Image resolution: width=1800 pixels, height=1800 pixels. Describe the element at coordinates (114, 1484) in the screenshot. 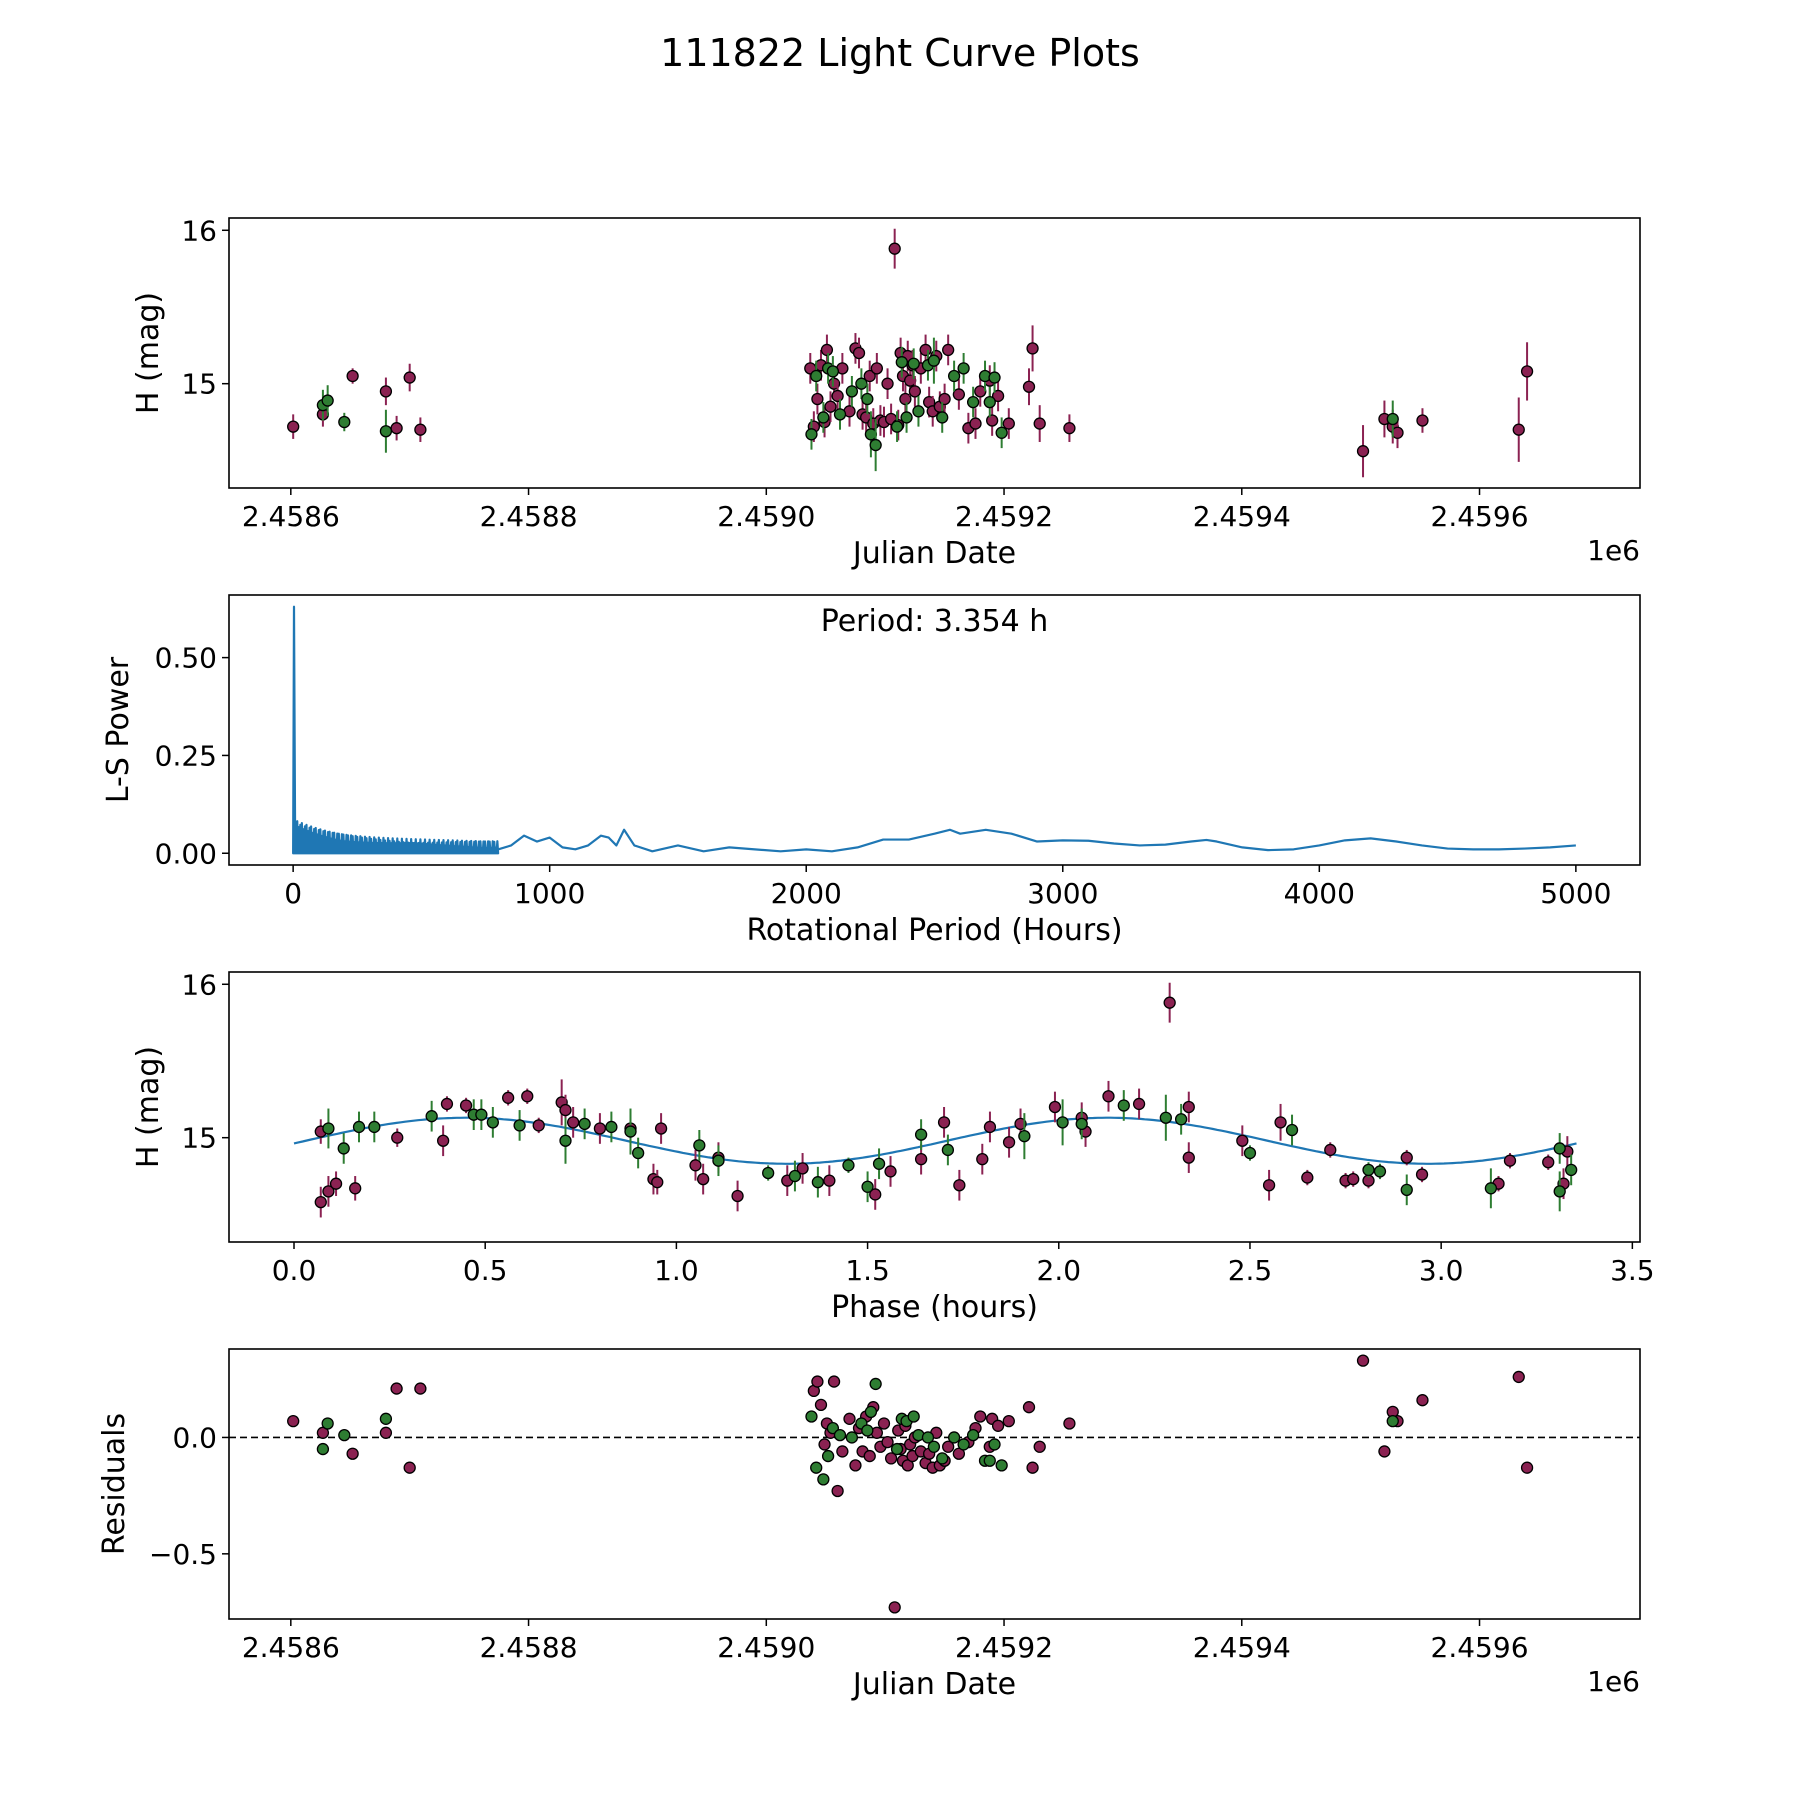

I see `y-axis-label: Residuals` at that location.